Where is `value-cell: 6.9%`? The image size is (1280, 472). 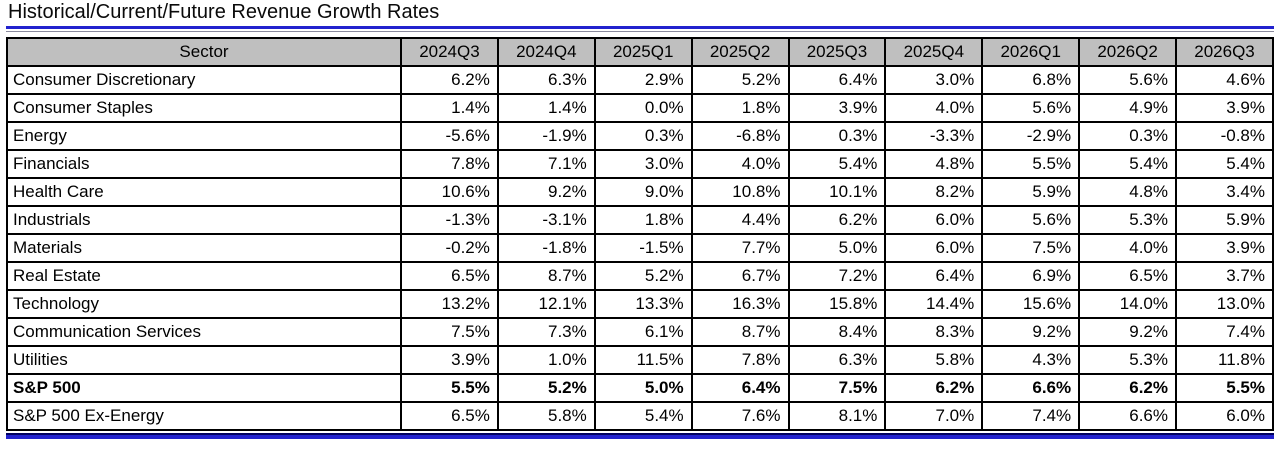
value-cell: 6.9% is located at coordinates (1031, 276).